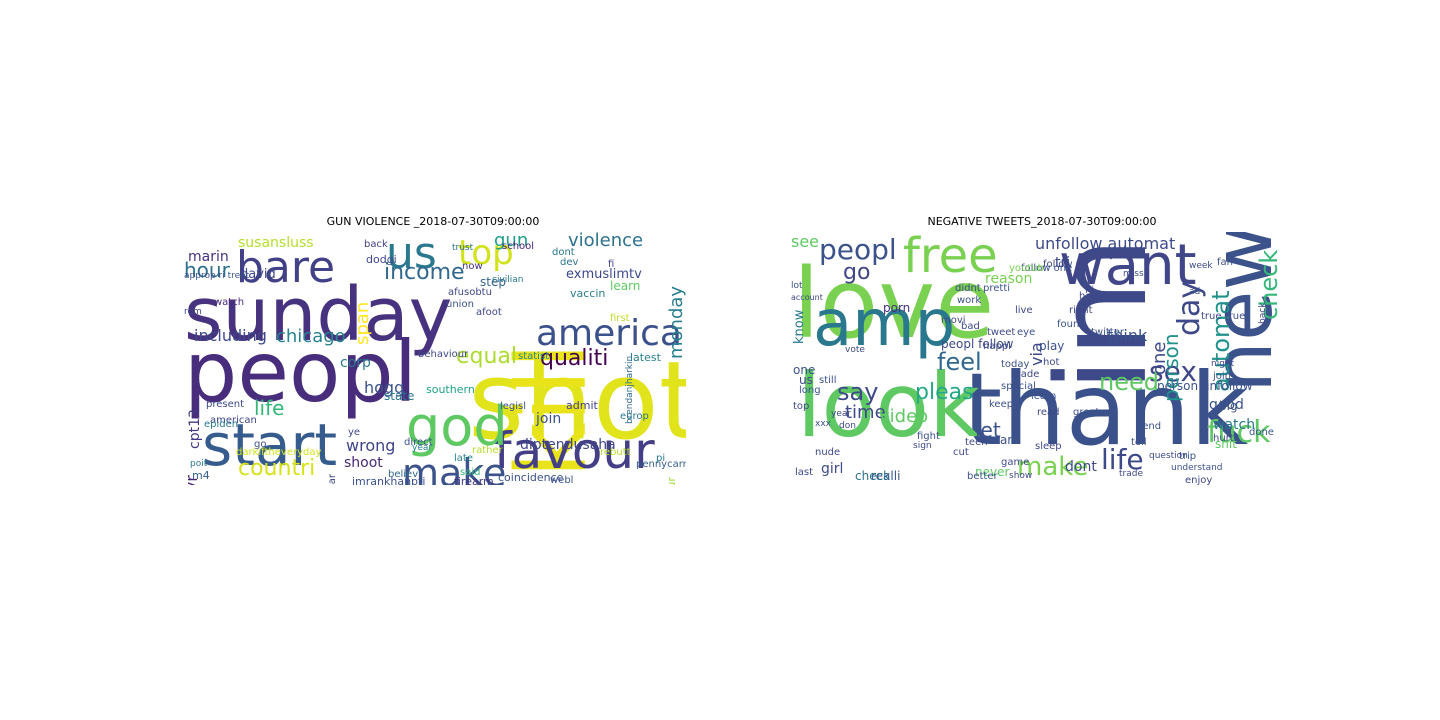 The height and width of the screenshot is (720, 1440). Describe the element at coordinates (371, 445) in the screenshot. I see `word-wrong: wrong` at that location.